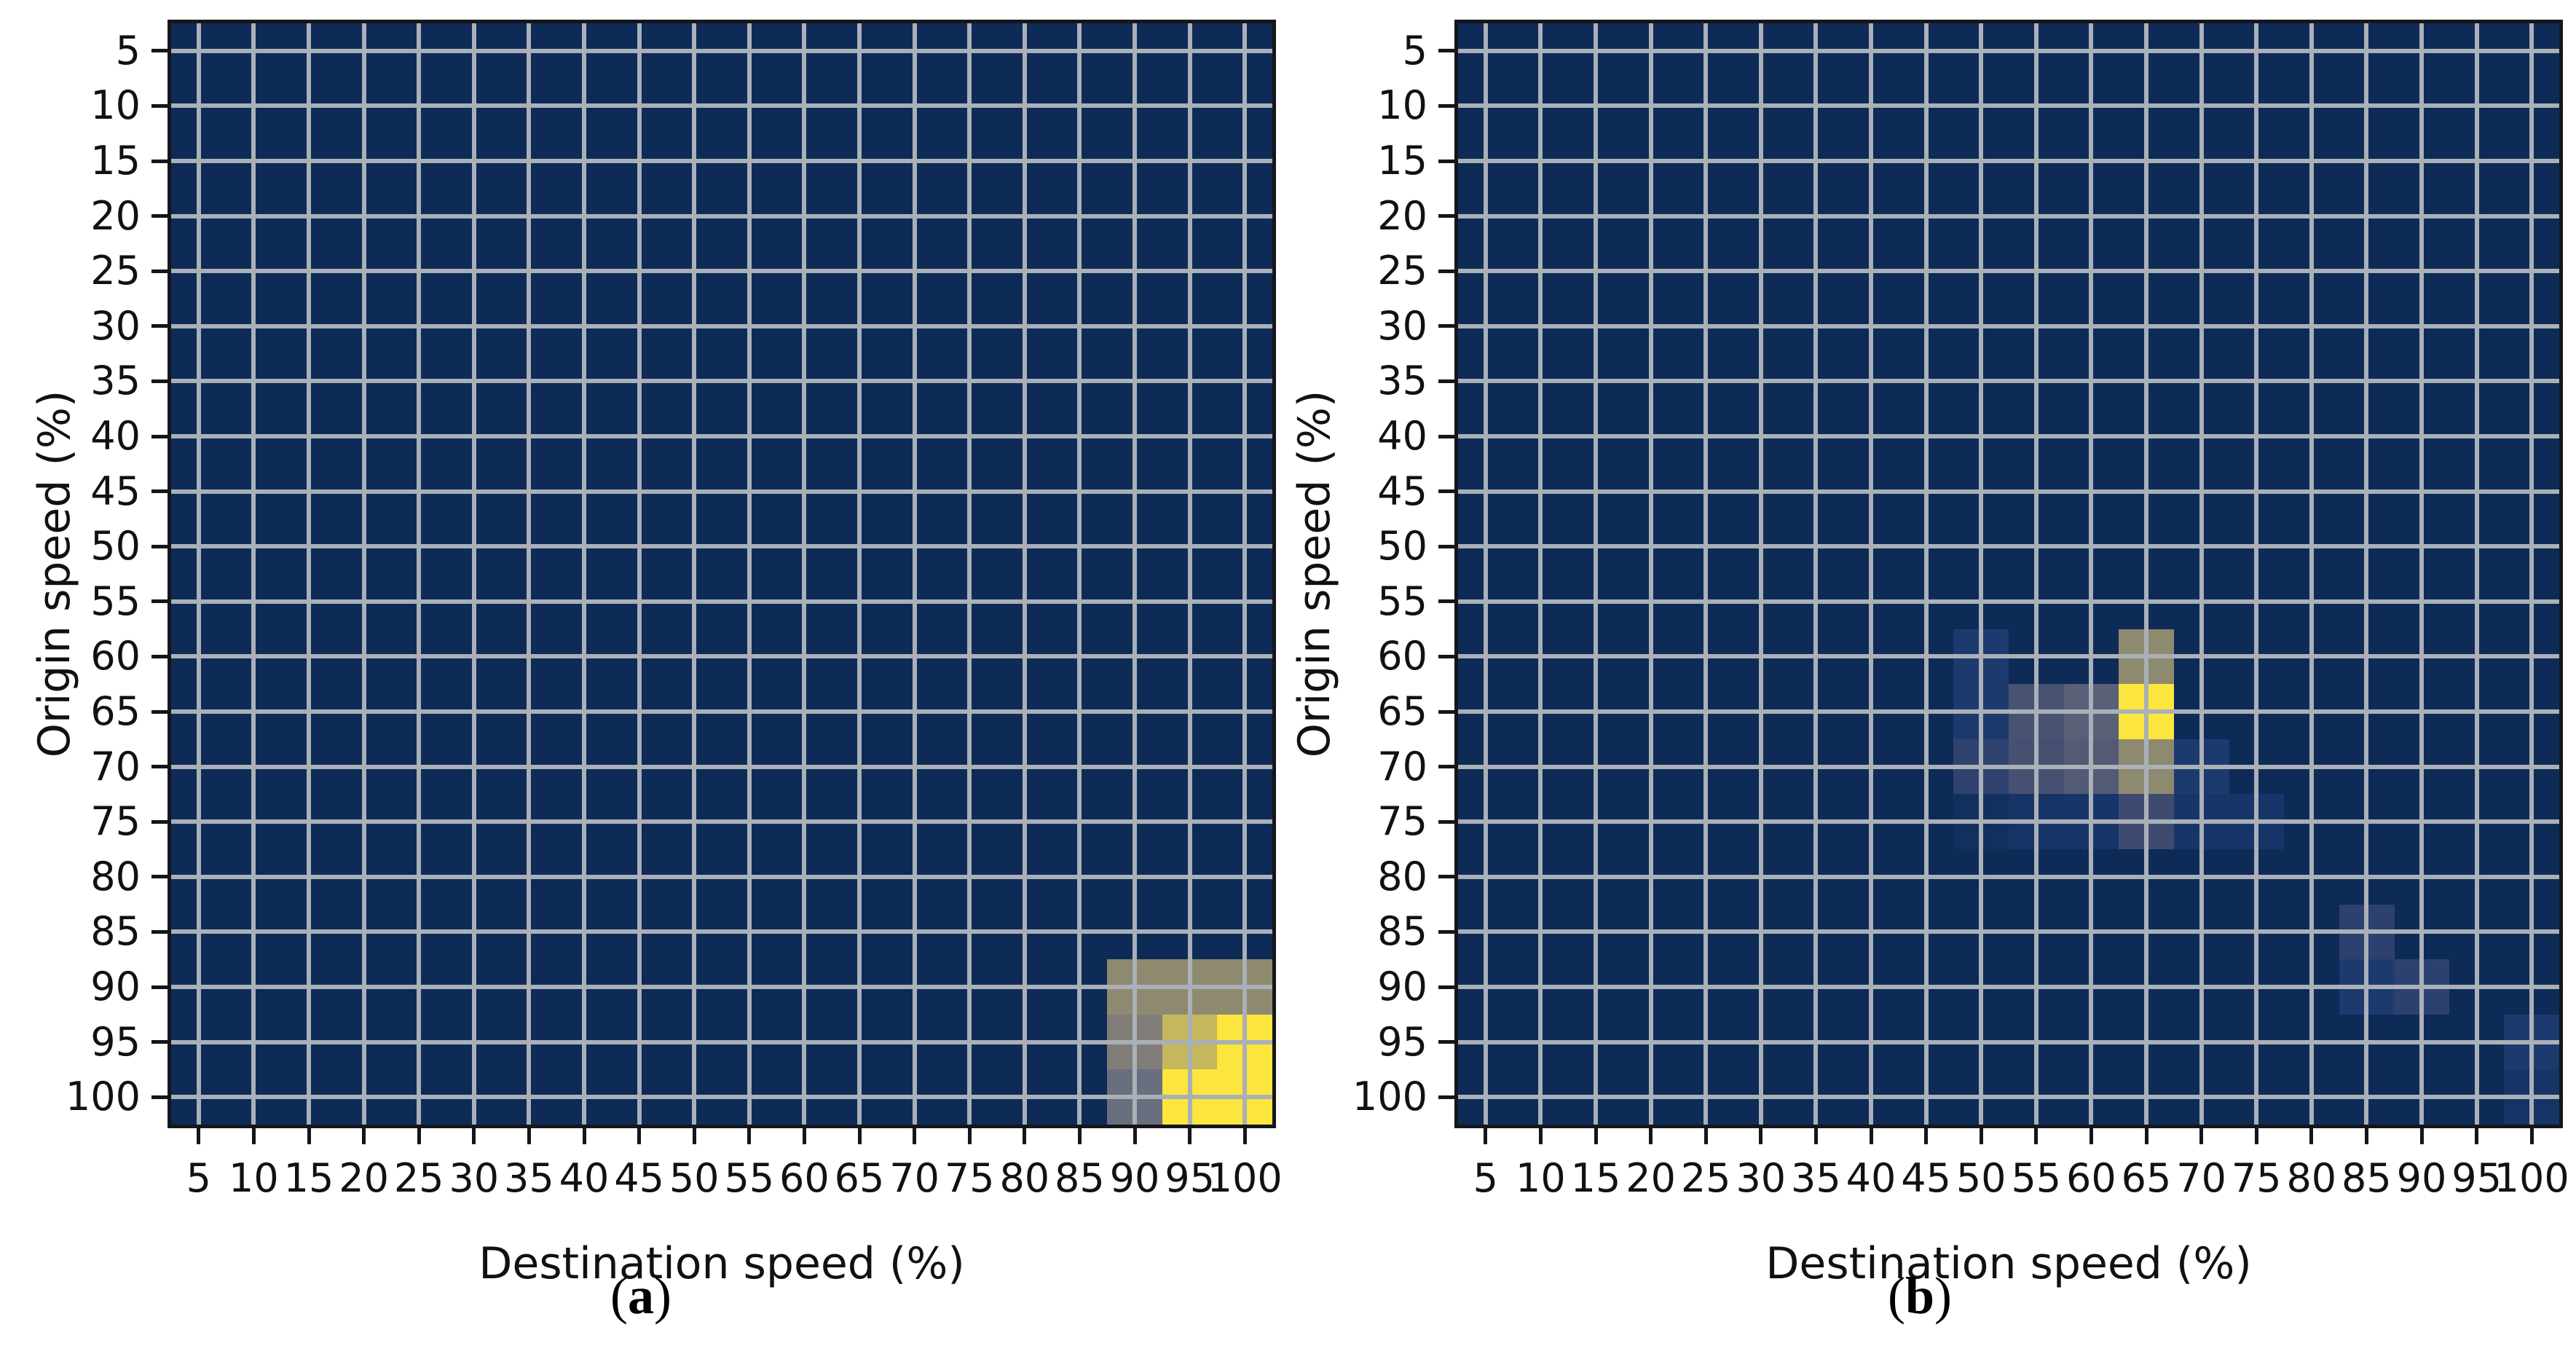 The height and width of the screenshot is (1346, 2576). What do you see at coordinates (2311, 1178) in the screenshot?
I see `x-tick-label: 80` at bounding box center [2311, 1178].